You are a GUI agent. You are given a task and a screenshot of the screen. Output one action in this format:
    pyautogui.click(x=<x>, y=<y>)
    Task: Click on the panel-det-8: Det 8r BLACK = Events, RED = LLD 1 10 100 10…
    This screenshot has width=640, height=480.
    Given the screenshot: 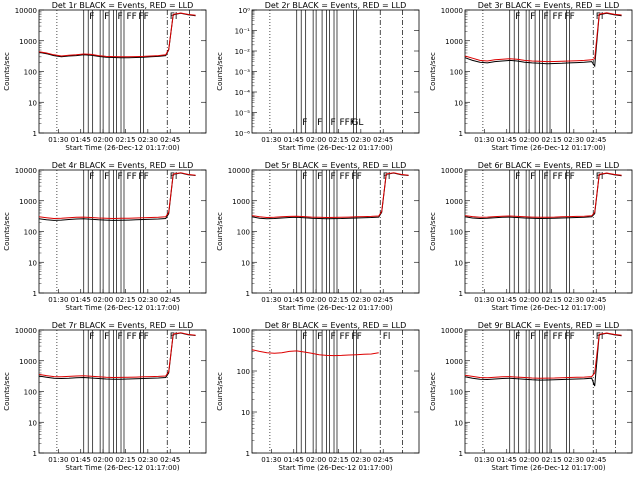 What is the action you would take?
    pyautogui.click(x=318, y=396)
    